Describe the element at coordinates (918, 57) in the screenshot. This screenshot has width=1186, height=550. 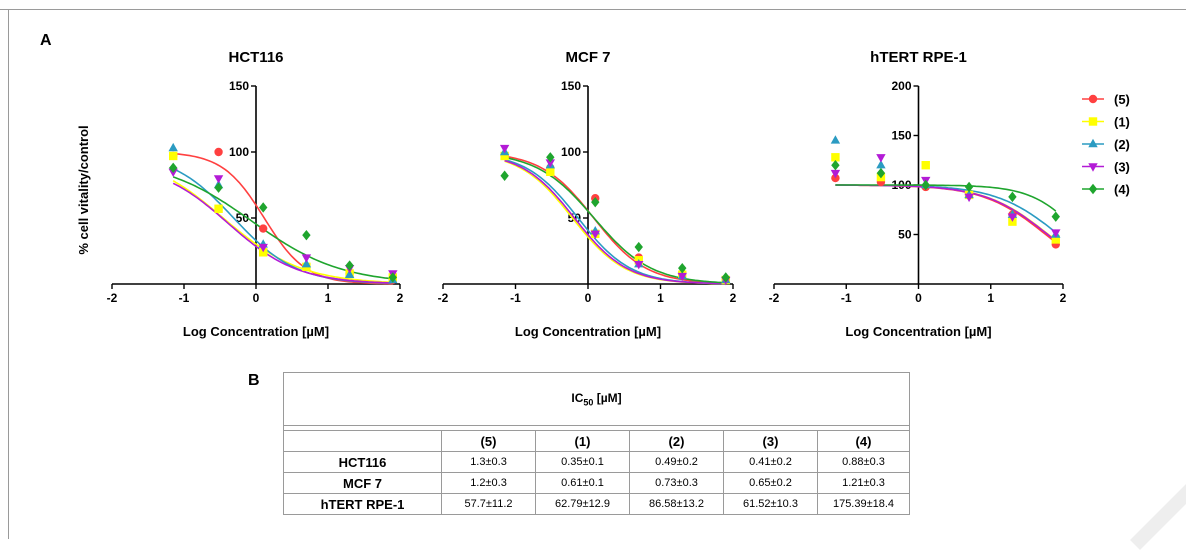
I see `chart-title: hTERT RPE-1` at that location.